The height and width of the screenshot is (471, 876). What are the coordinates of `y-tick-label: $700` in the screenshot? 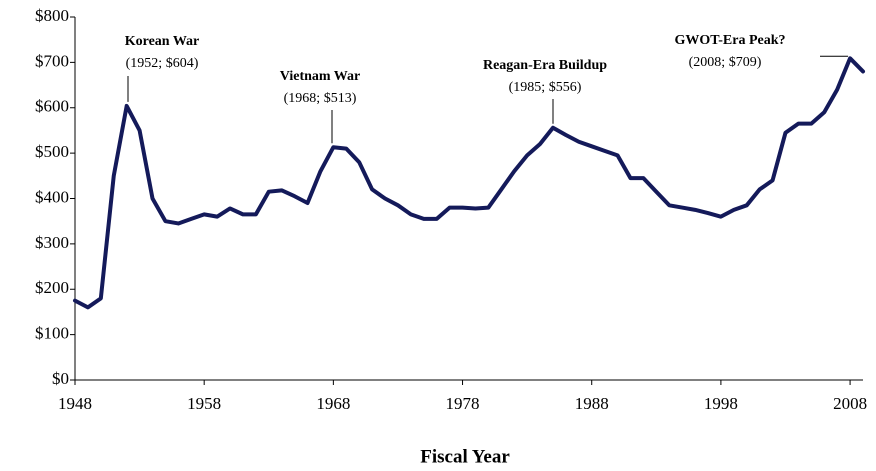 It's located at (52, 60).